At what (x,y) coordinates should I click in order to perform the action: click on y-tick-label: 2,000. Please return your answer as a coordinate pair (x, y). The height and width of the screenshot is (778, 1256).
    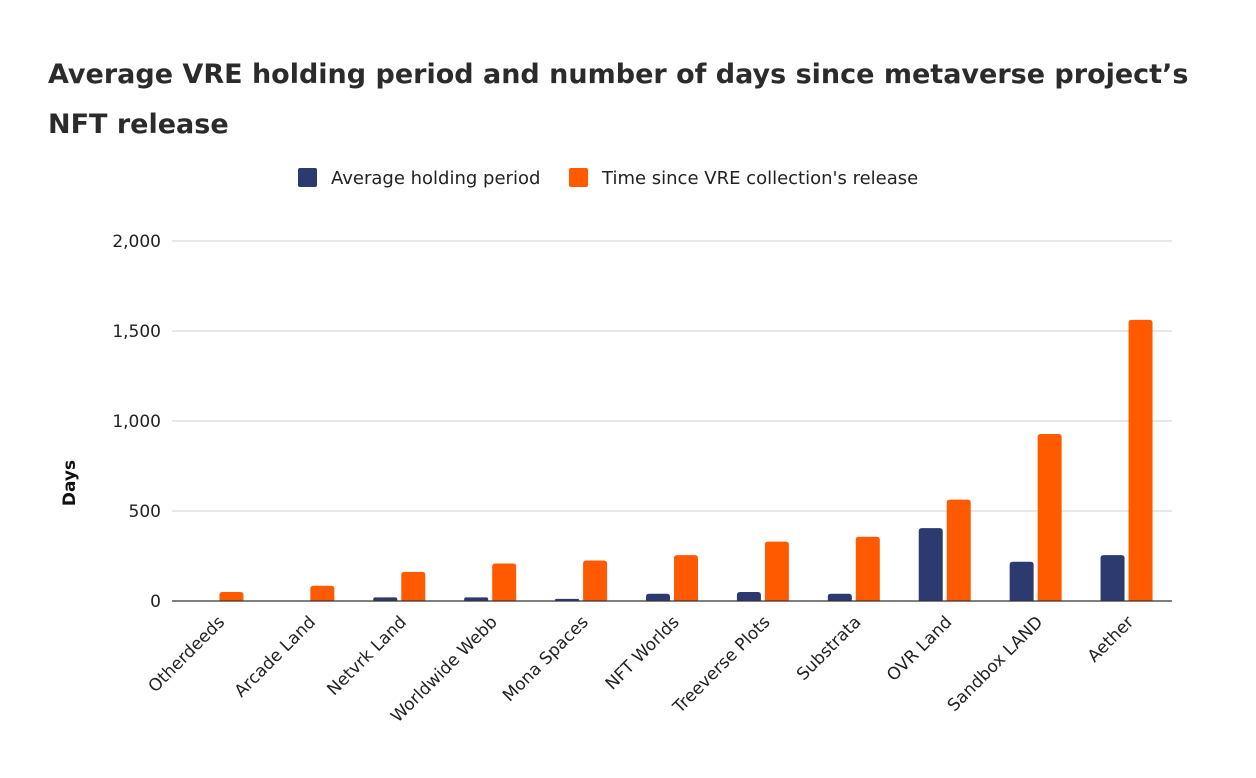
    Looking at the image, I should click on (136, 242).